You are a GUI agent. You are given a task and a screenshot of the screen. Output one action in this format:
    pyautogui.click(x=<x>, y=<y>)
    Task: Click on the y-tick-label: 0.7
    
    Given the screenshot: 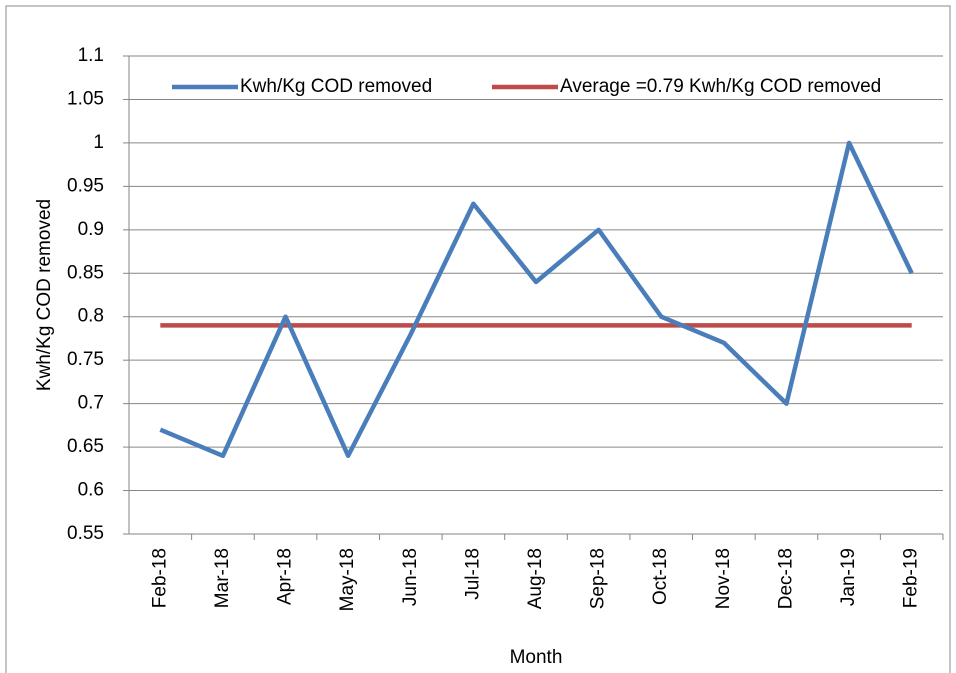 What is the action you would take?
    pyautogui.click(x=91, y=403)
    